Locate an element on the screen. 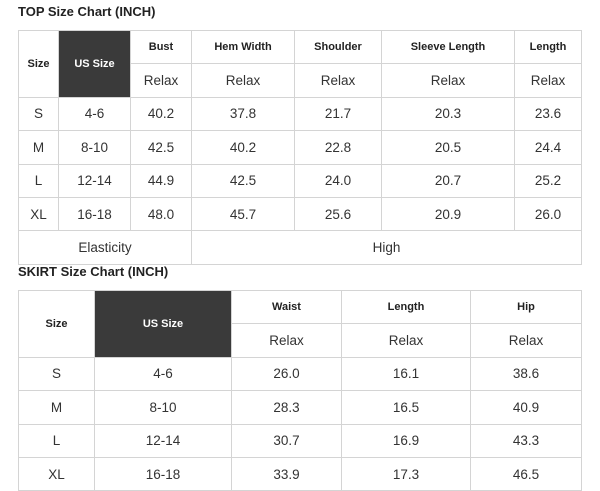 Image resolution: width=600 pixels, height=491 pixels. table-cell: 40.9 is located at coordinates (526, 407).